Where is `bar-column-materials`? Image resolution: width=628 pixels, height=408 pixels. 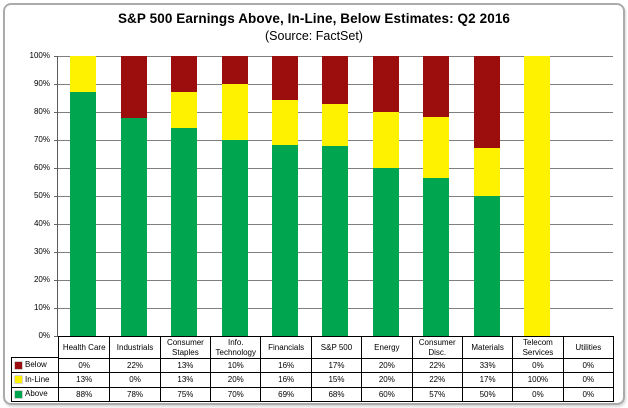
bar-column-materials is located at coordinates (487, 196).